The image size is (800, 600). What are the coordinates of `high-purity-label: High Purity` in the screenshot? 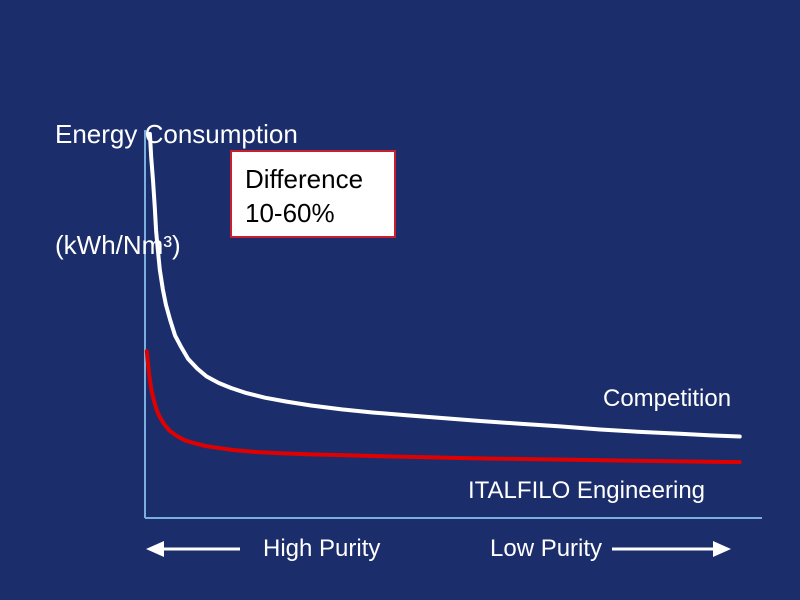 It's located at (322, 548).